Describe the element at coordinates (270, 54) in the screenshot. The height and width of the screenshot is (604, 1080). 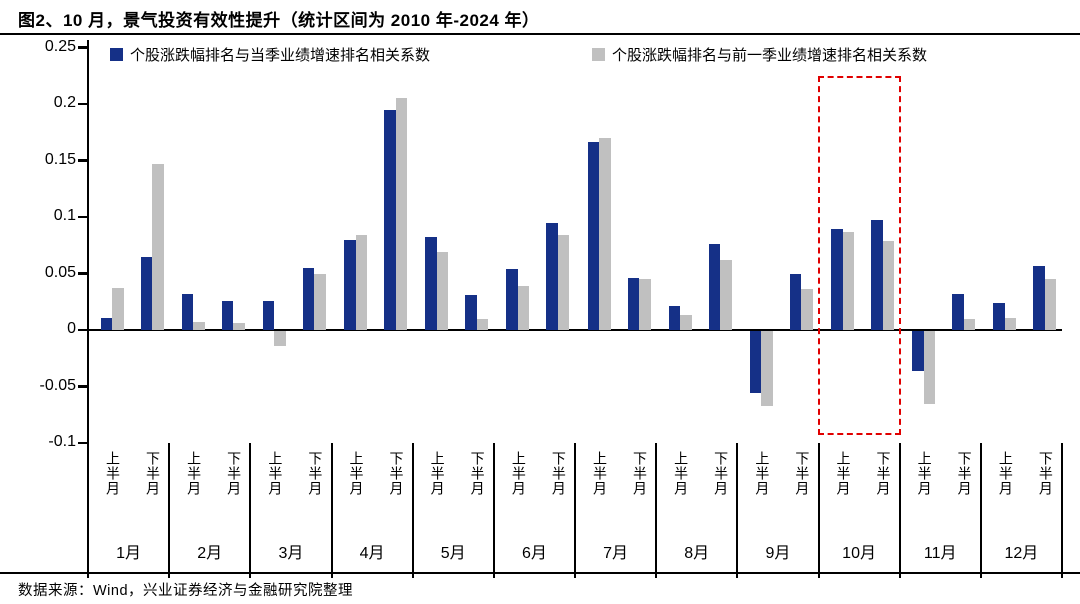
I see `legend-item-current-quarter: 个股涨跌幅排名与当季业绩增速排名相关系数` at that location.